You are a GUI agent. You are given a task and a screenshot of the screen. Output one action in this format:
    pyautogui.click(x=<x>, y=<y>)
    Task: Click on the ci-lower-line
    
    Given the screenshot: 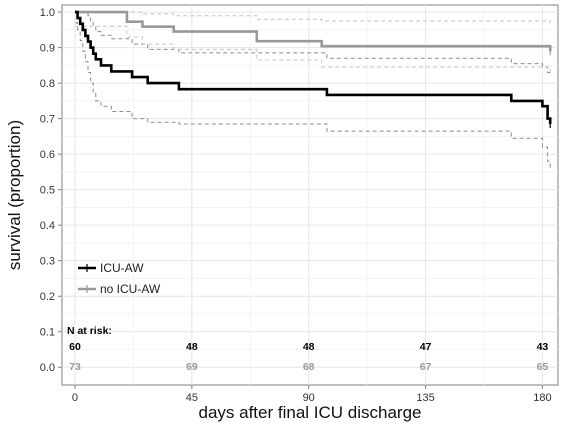 What is the action you would take?
    pyautogui.click(x=313, y=50)
    